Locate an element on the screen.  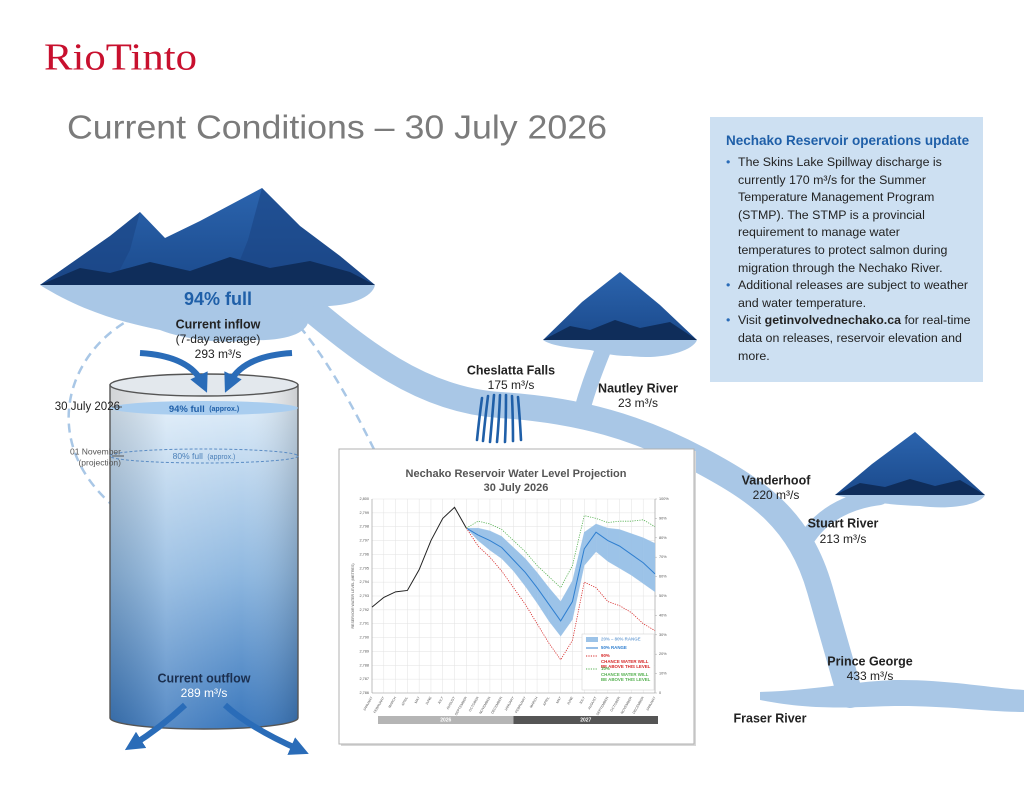
year-label: 2026 is located at coordinates (445, 720).